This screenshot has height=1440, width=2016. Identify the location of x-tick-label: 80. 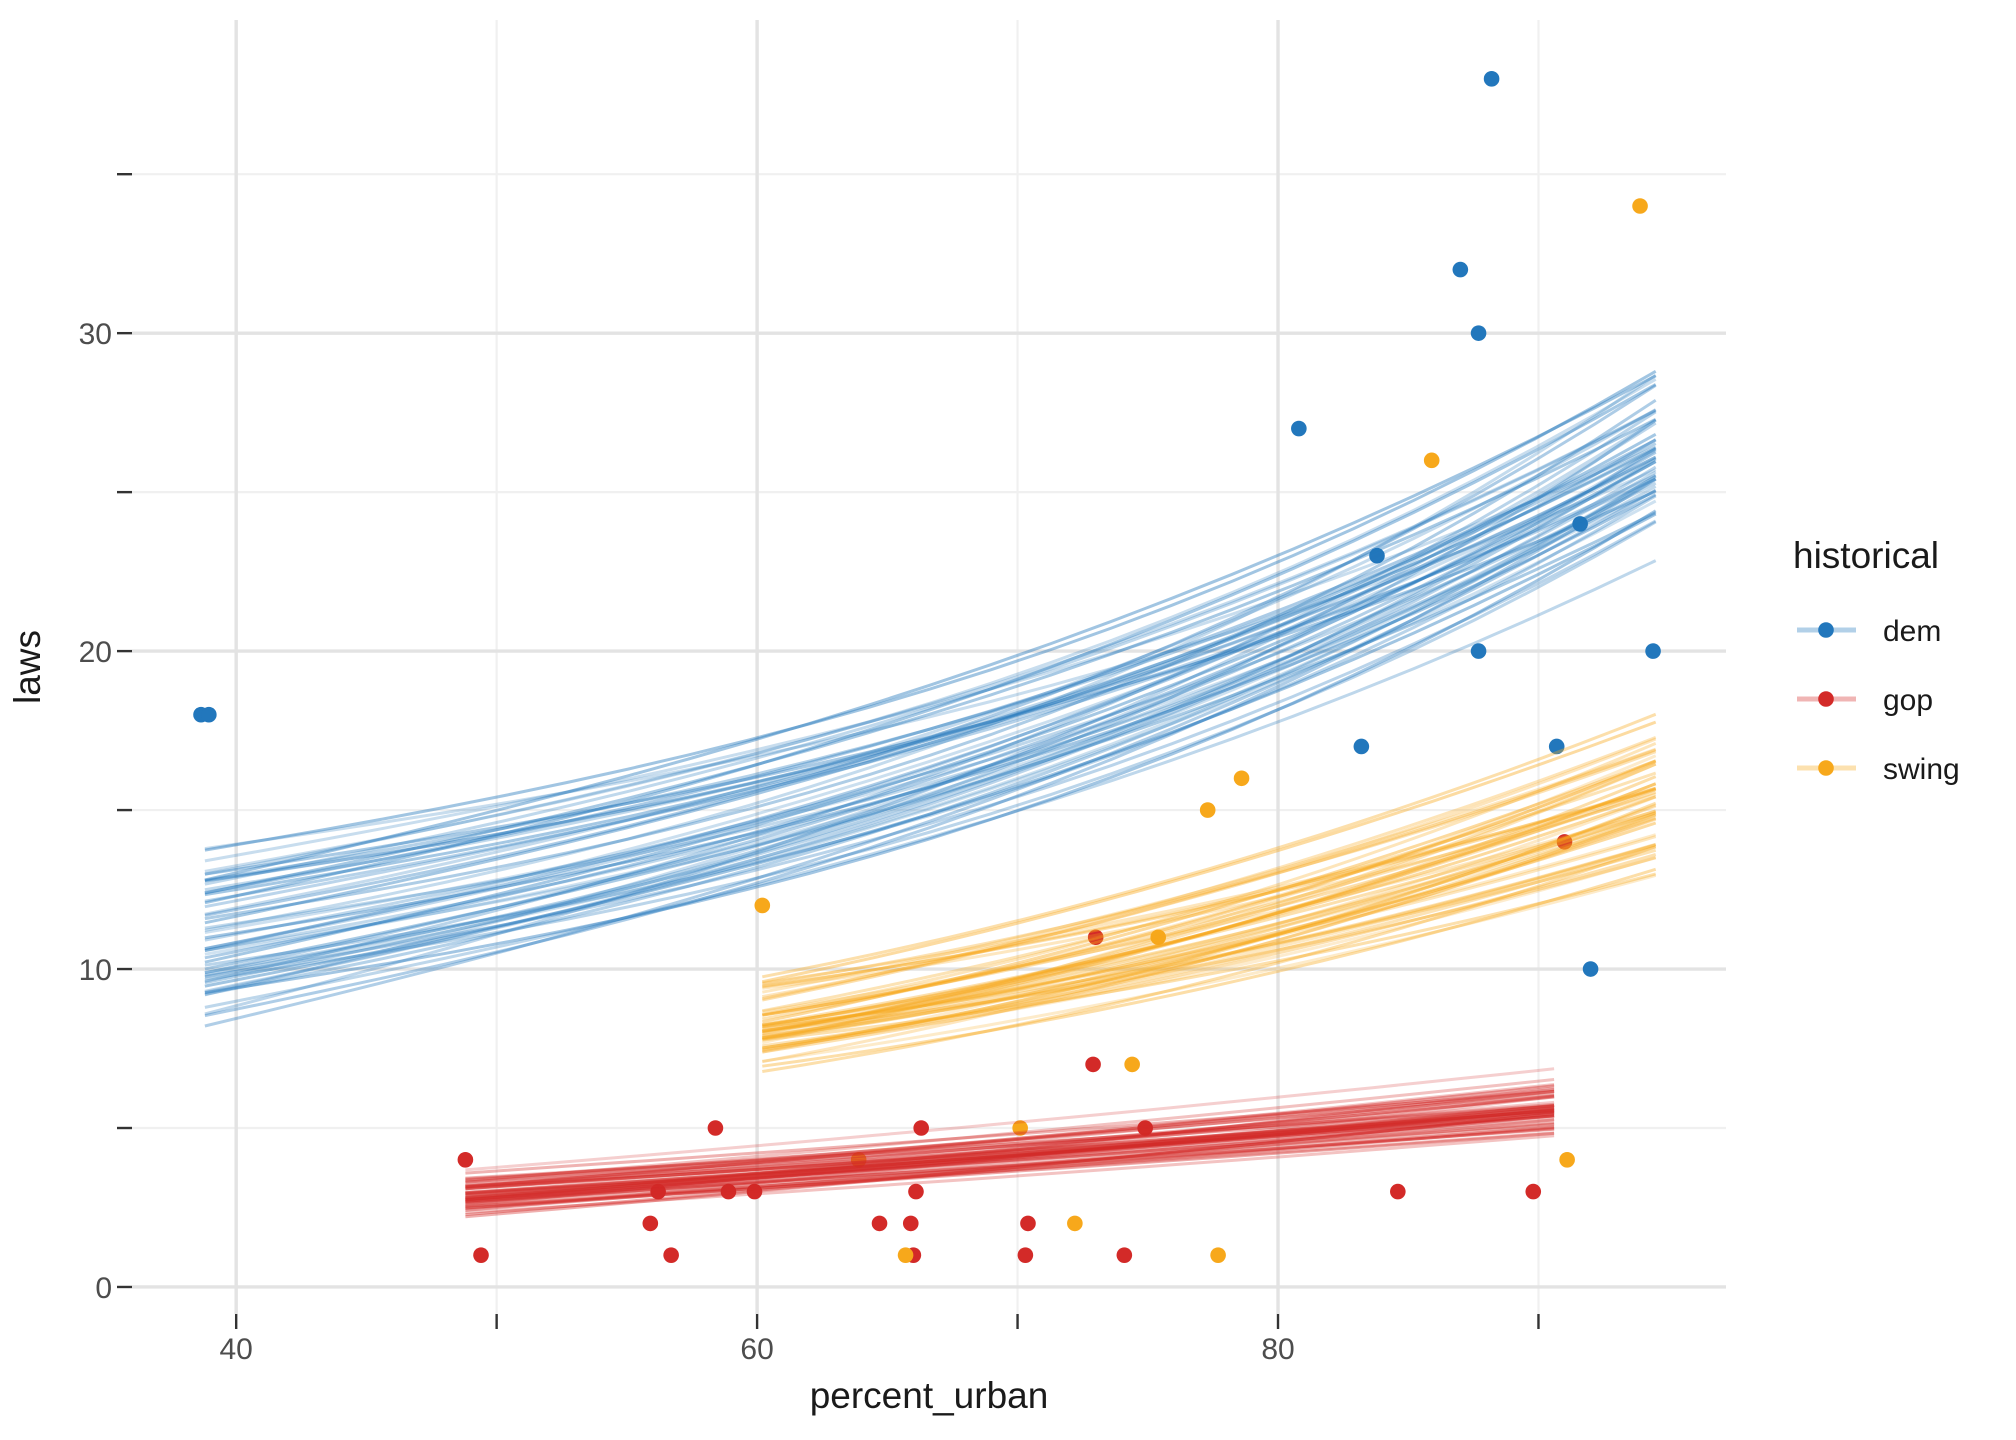
(1277, 1349).